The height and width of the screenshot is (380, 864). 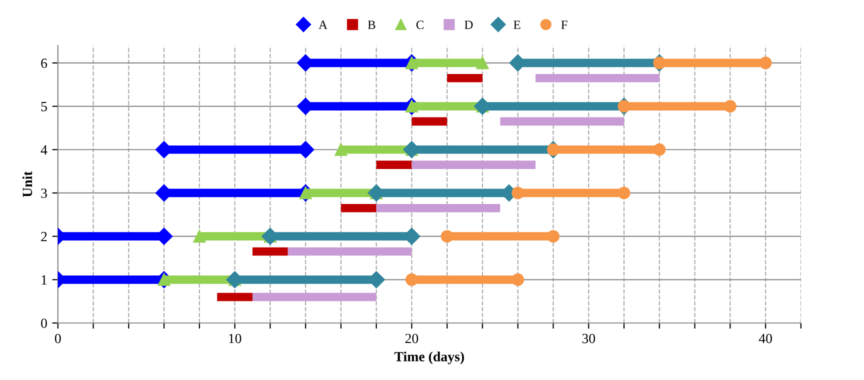 I want to click on x-tick-label: 20, so click(x=411, y=339).